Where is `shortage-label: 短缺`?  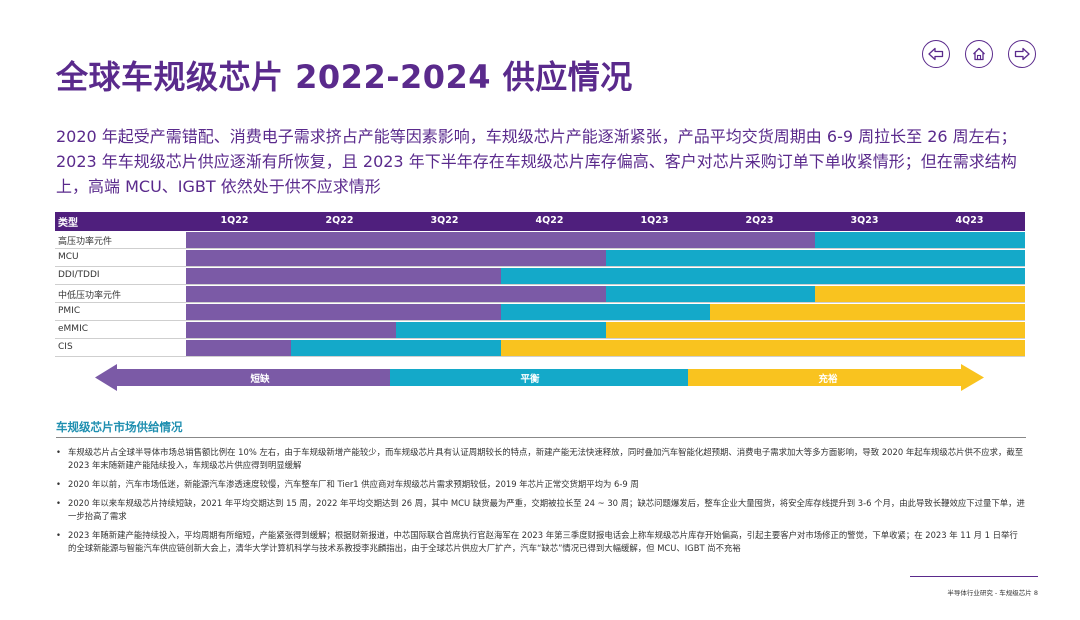
shortage-label: 短缺 is located at coordinates (260, 379).